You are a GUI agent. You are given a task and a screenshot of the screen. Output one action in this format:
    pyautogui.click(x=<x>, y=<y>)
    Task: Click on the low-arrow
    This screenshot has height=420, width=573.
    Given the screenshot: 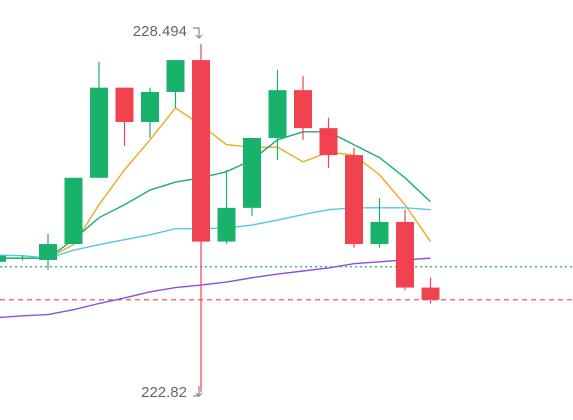 What is the action you would take?
    pyautogui.click(x=198, y=391)
    